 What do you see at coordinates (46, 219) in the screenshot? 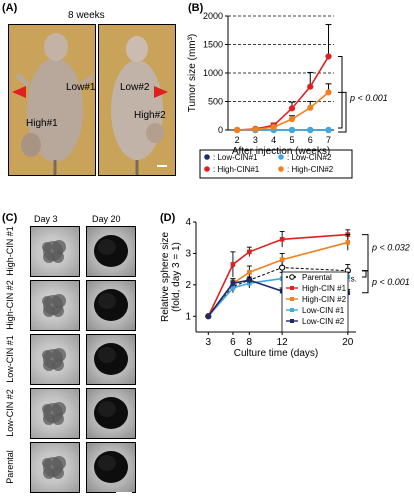
I see `col-label-day3: Day 3` at bounding box center [46, 219].